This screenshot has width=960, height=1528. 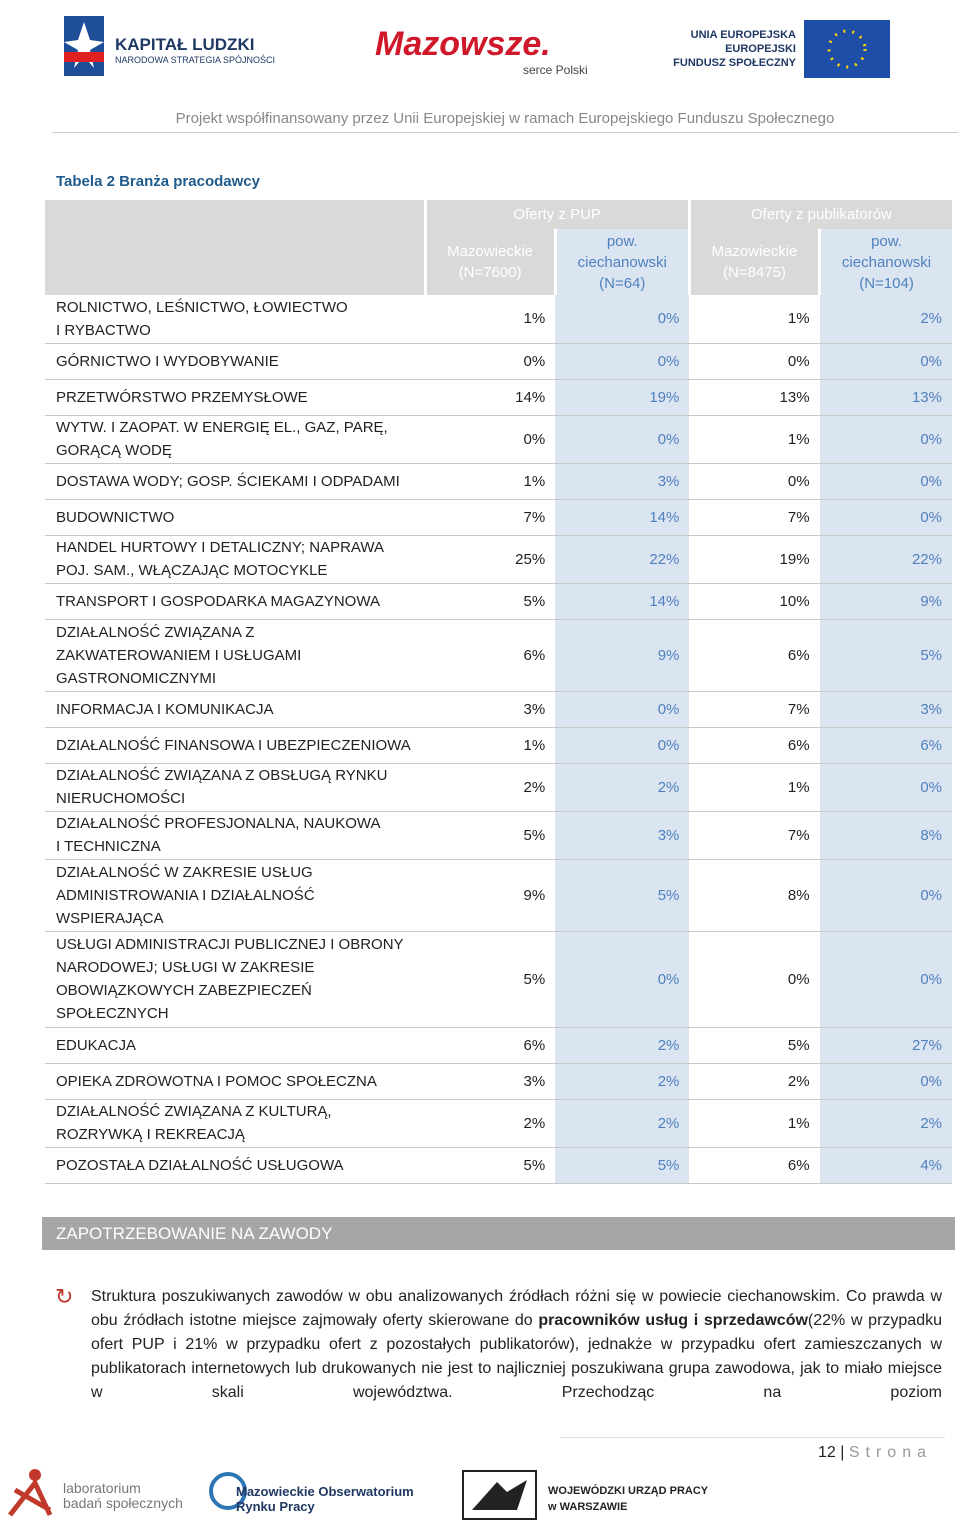 What do you see at coordinates (490, 272) in the screenshot?
I see `column-header-line: (N=7600)` at bounding box center [490, 272].